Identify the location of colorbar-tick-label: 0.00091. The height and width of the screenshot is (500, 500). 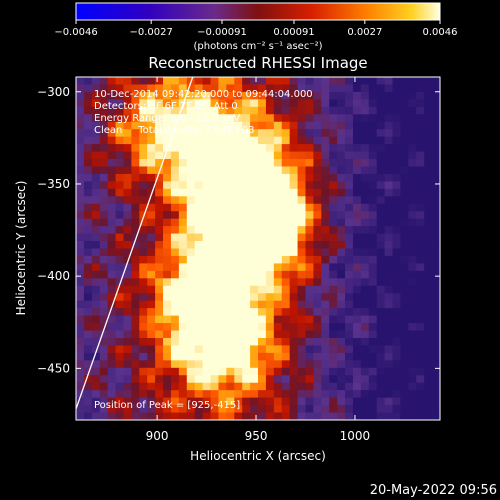
(293, 32).